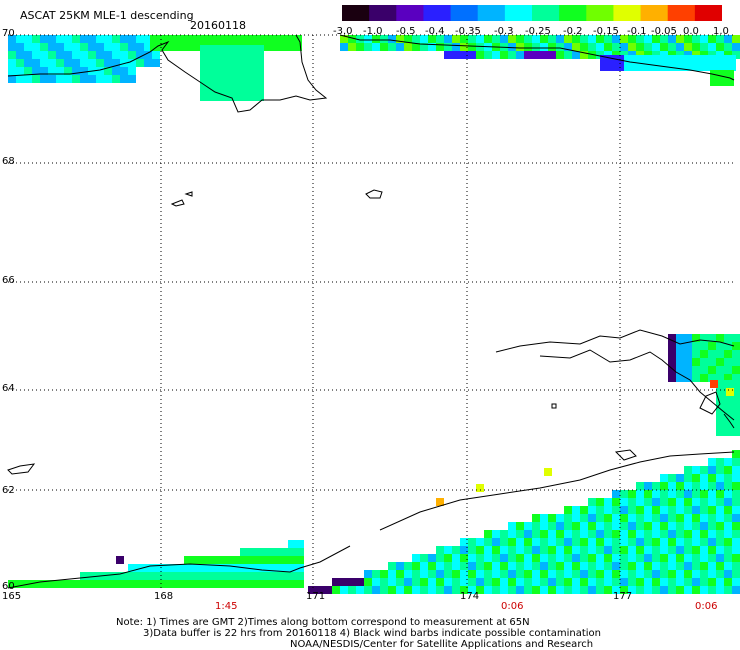  Describe the element at coordinates (343, 31) in the screenshot. I see `colorbar-label-0: -3.0` at that location.